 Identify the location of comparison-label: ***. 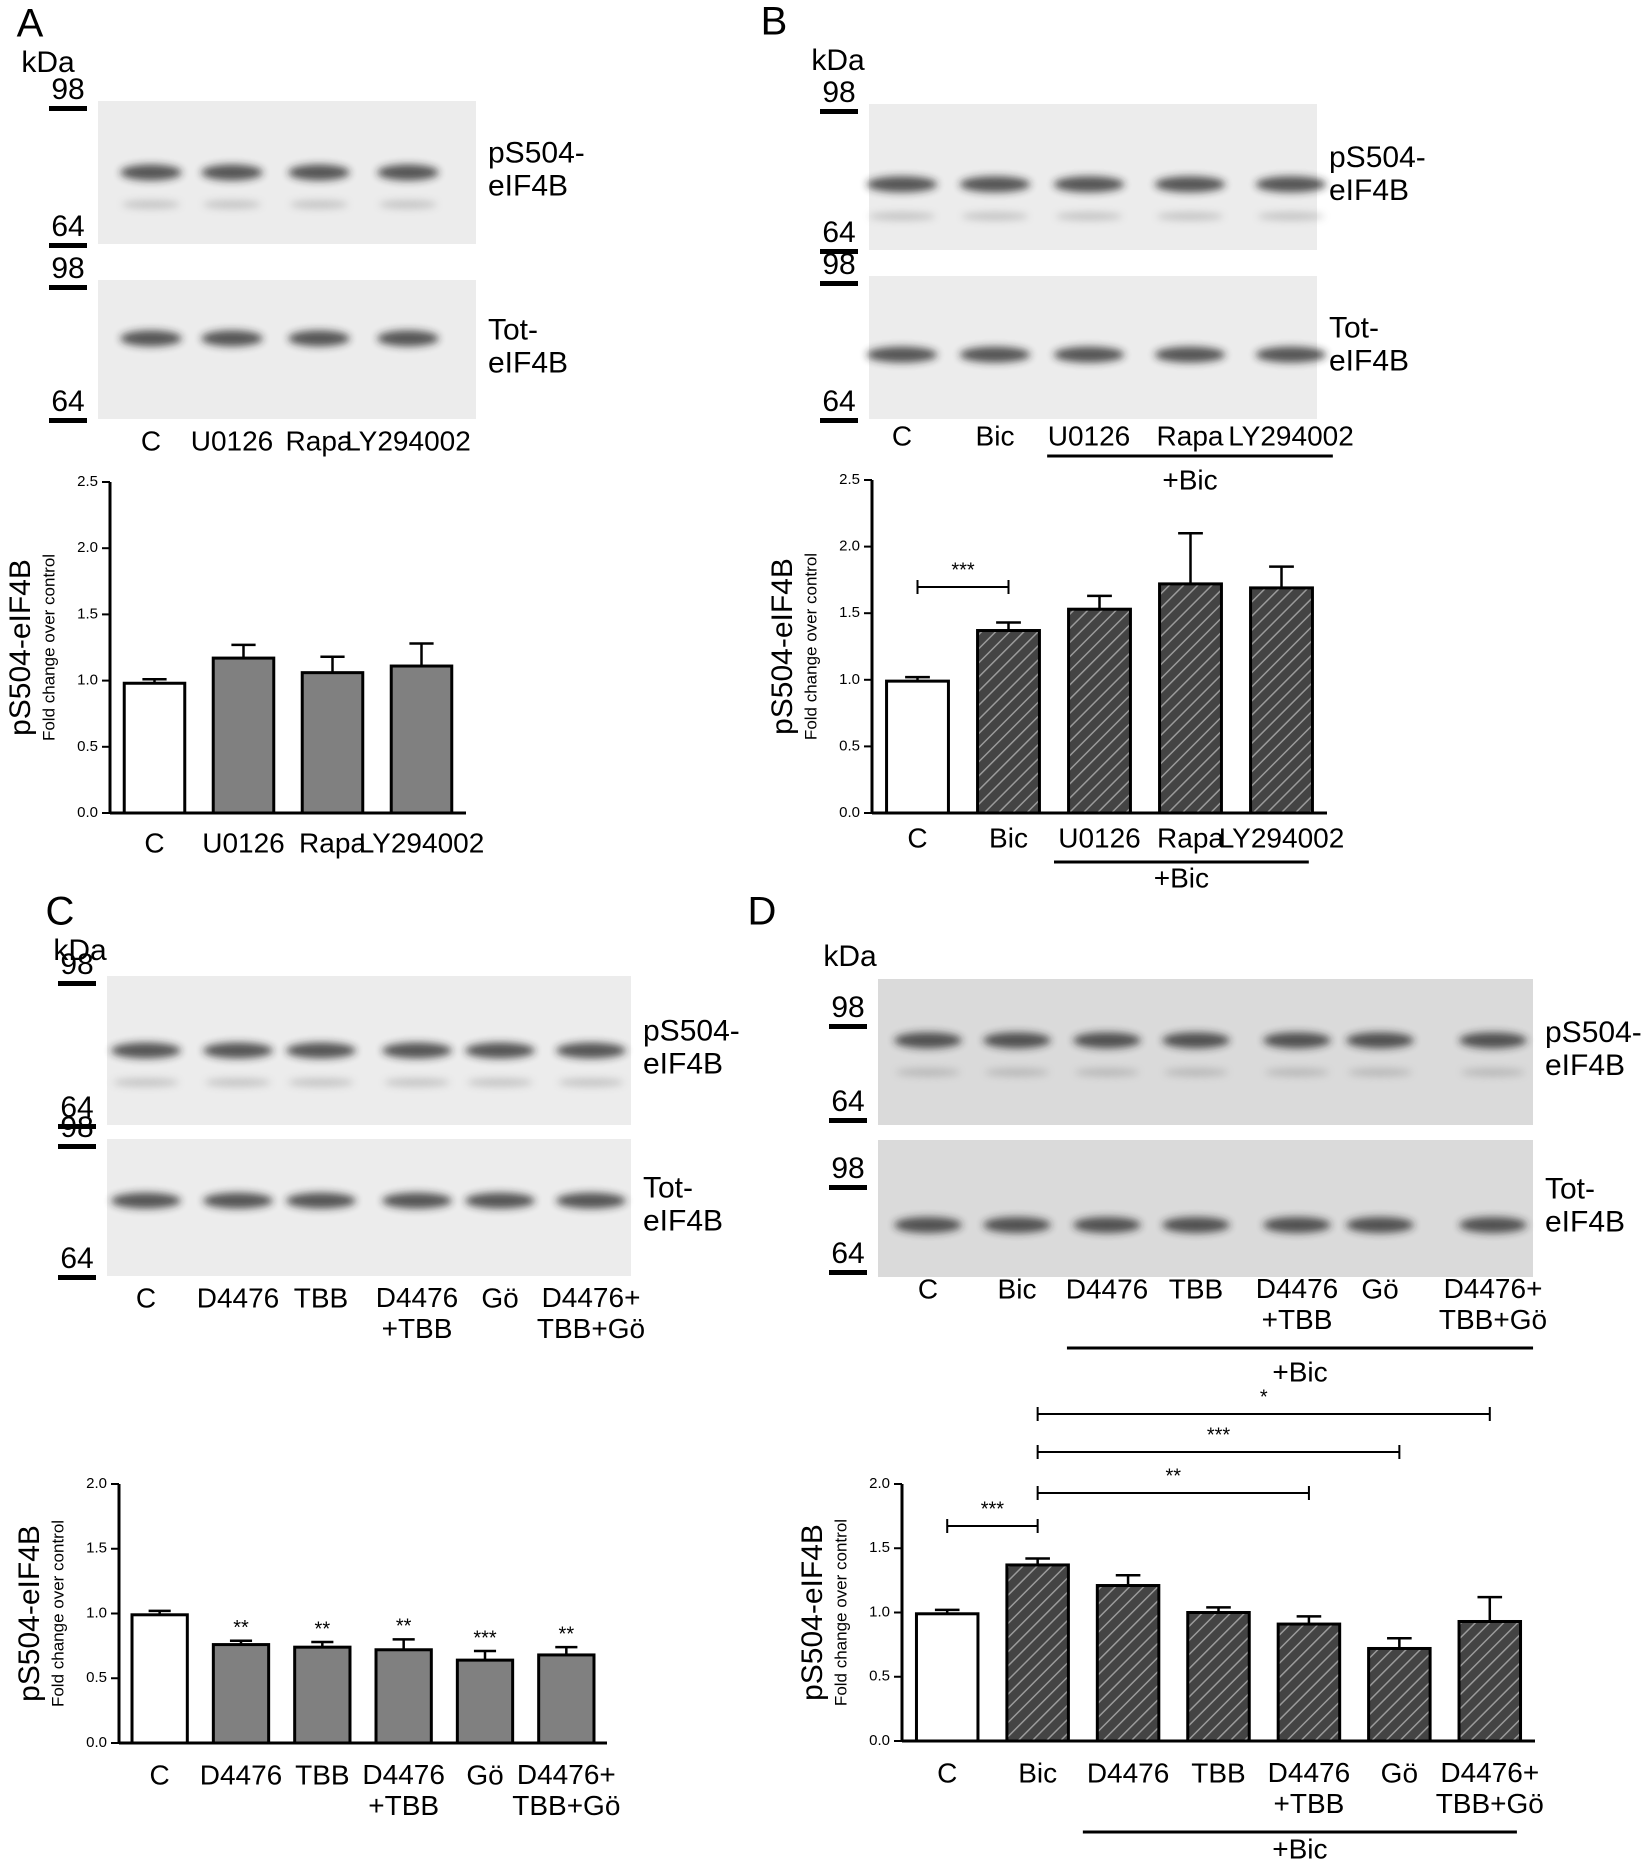
(993, 1509).